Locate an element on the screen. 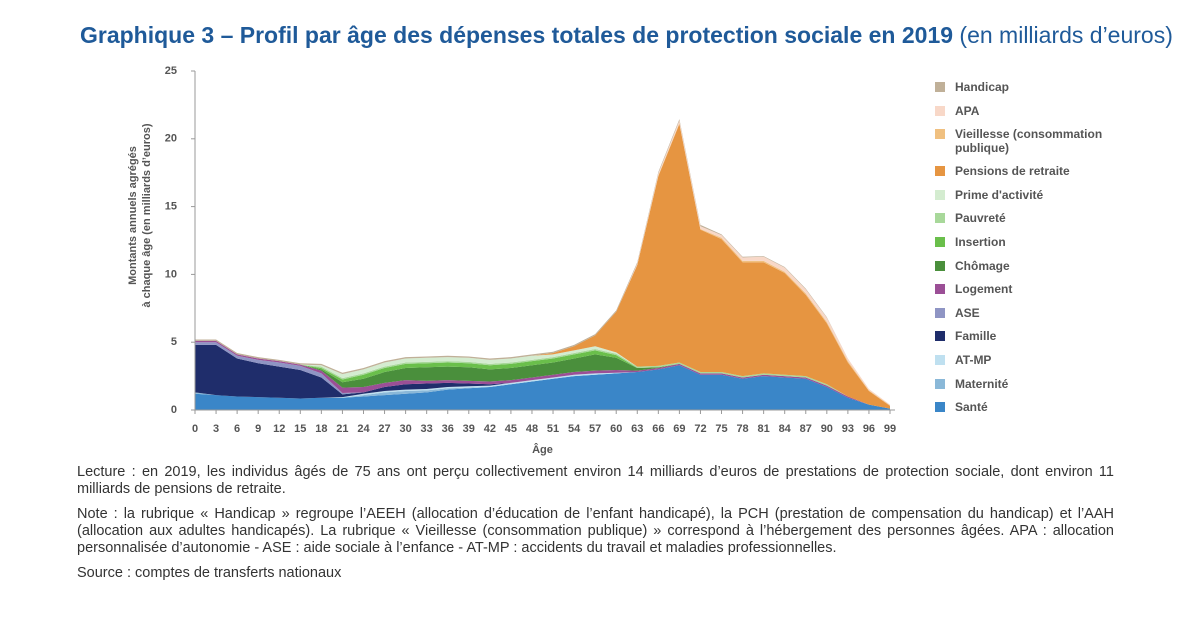 The width and height of the screenshot is (1200, 620). x-tick-label: 48 is located at coordinates (532, 429).